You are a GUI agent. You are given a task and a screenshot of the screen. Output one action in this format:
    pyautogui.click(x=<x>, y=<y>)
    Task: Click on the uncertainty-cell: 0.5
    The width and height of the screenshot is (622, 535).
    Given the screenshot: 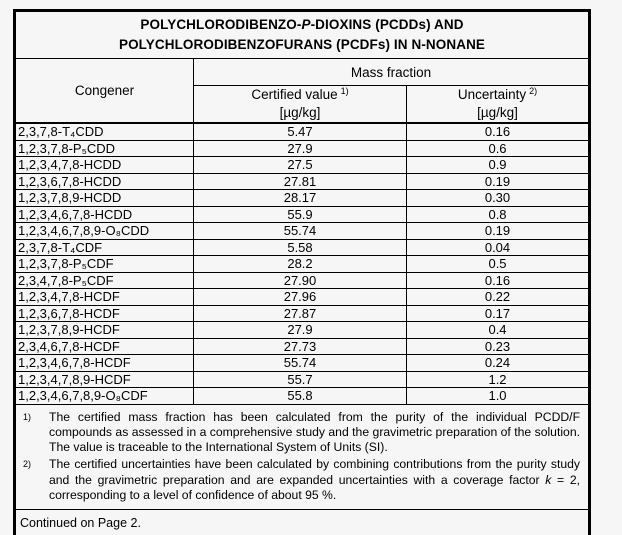 What is the action you would take?
    pyautogui.click(x=498, y=264)
    